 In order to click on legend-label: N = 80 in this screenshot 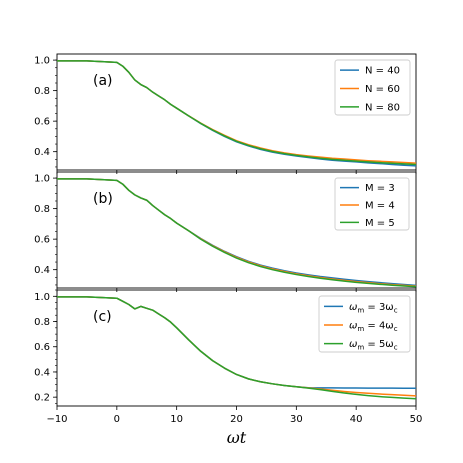, I will do `click(382, 107)`.